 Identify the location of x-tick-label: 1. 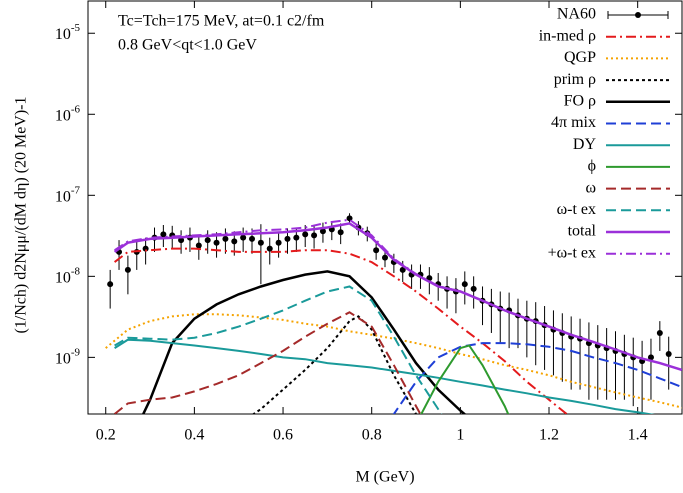
(460, 435).